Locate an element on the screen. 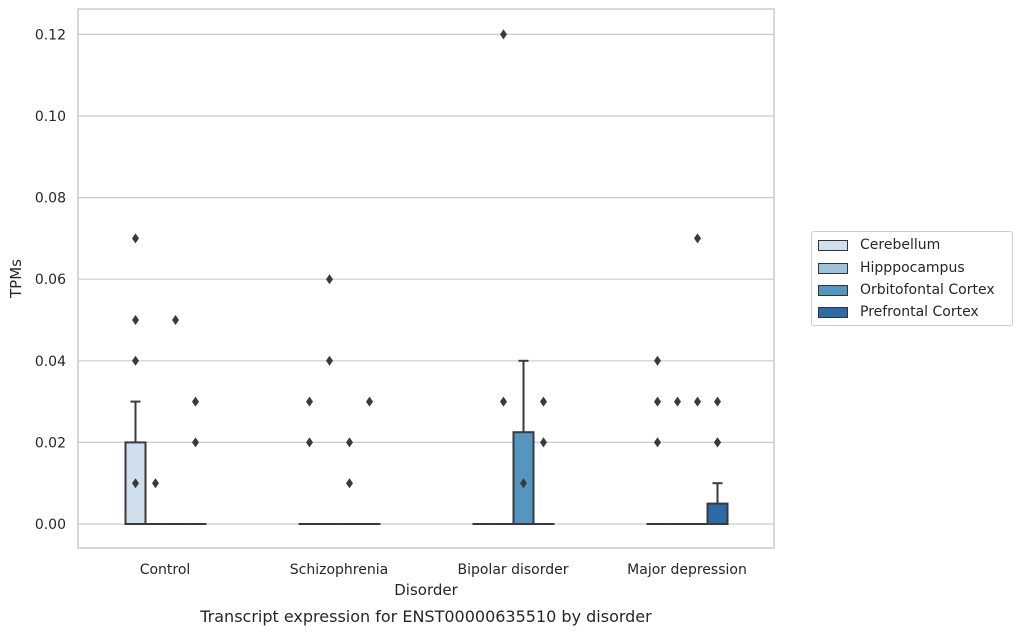 This screenshot has width=1023, height=634. x-tick-label: Schizophrenia is located at coordinates (339, 570).